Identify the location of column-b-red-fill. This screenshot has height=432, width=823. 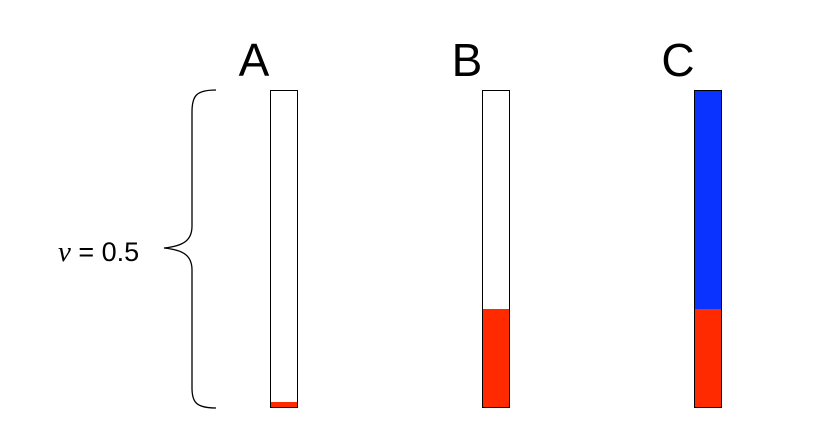
(496, 358).